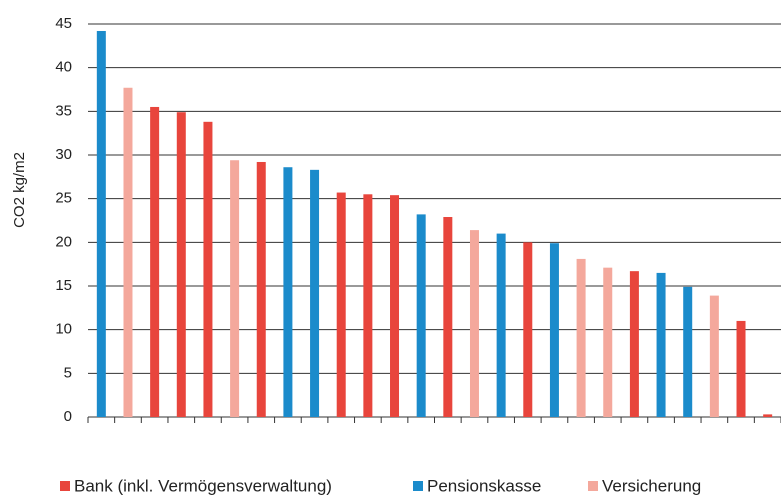 The height and width of the screenshot is (497, 781). Describe the element at coordinates (63, 67) in the screenshot. I see `y-tick-label: 40` at that location.